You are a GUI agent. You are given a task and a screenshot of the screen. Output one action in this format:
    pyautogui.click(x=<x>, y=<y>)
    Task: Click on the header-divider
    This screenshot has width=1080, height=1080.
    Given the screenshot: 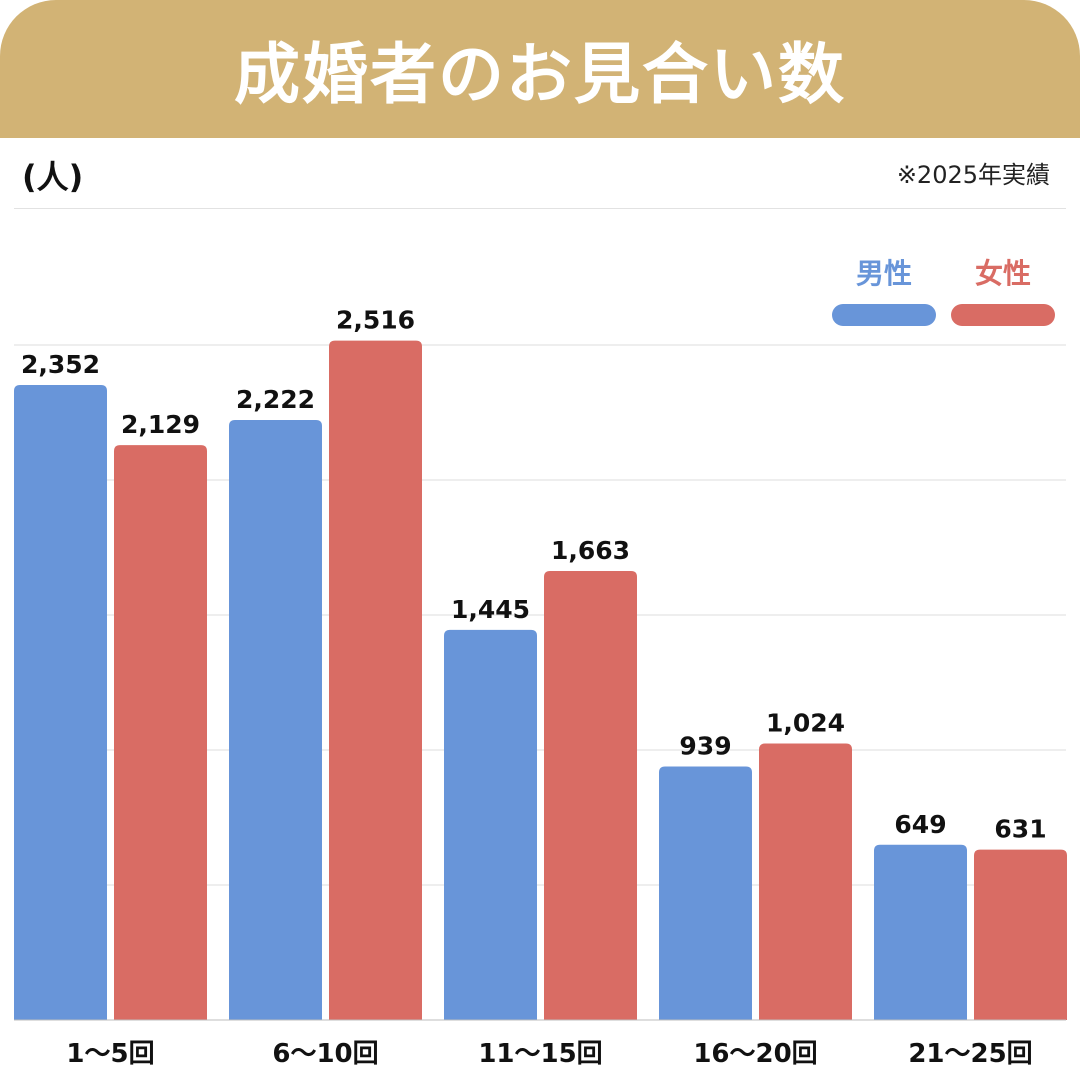 What is the action you would take?
    pyautogui.click(x=540, y=208)
    